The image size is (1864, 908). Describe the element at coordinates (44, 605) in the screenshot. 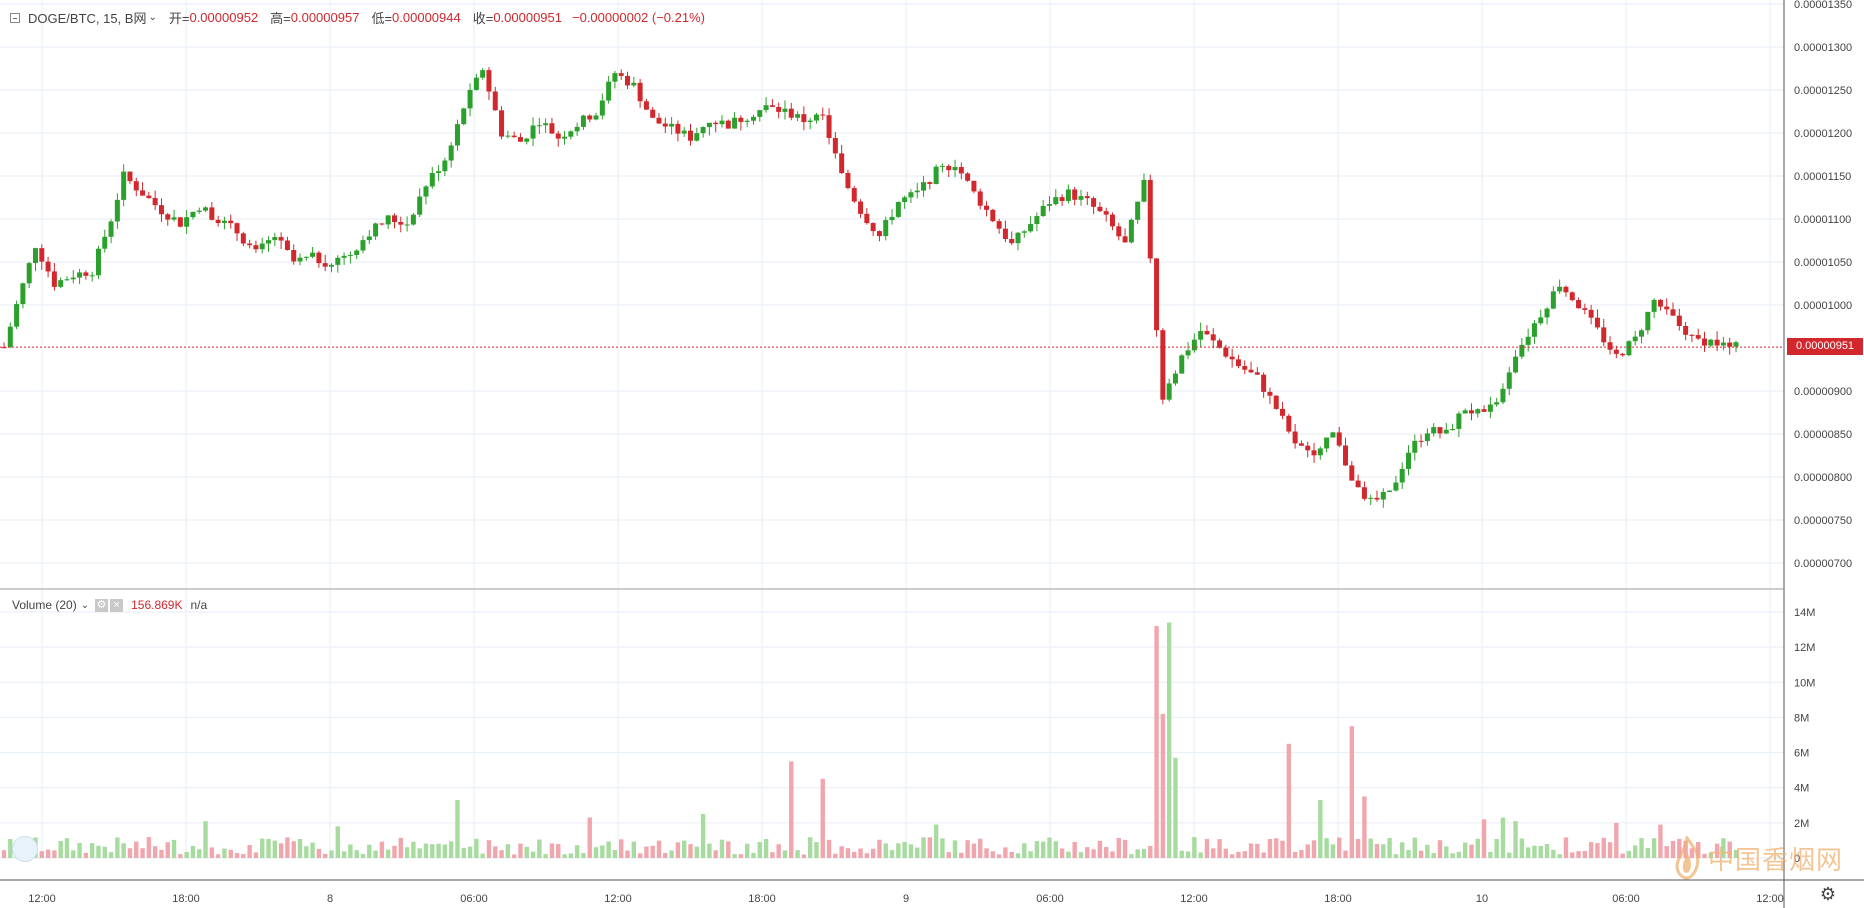

I see `volume-label: Volume (20)` at that location.